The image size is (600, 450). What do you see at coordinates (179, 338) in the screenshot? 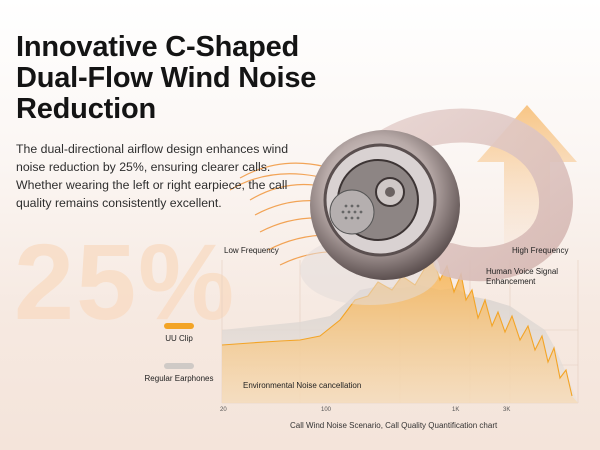
I see `legend-label-uu-clip: UU Clip` at bounding box center [179, 338].